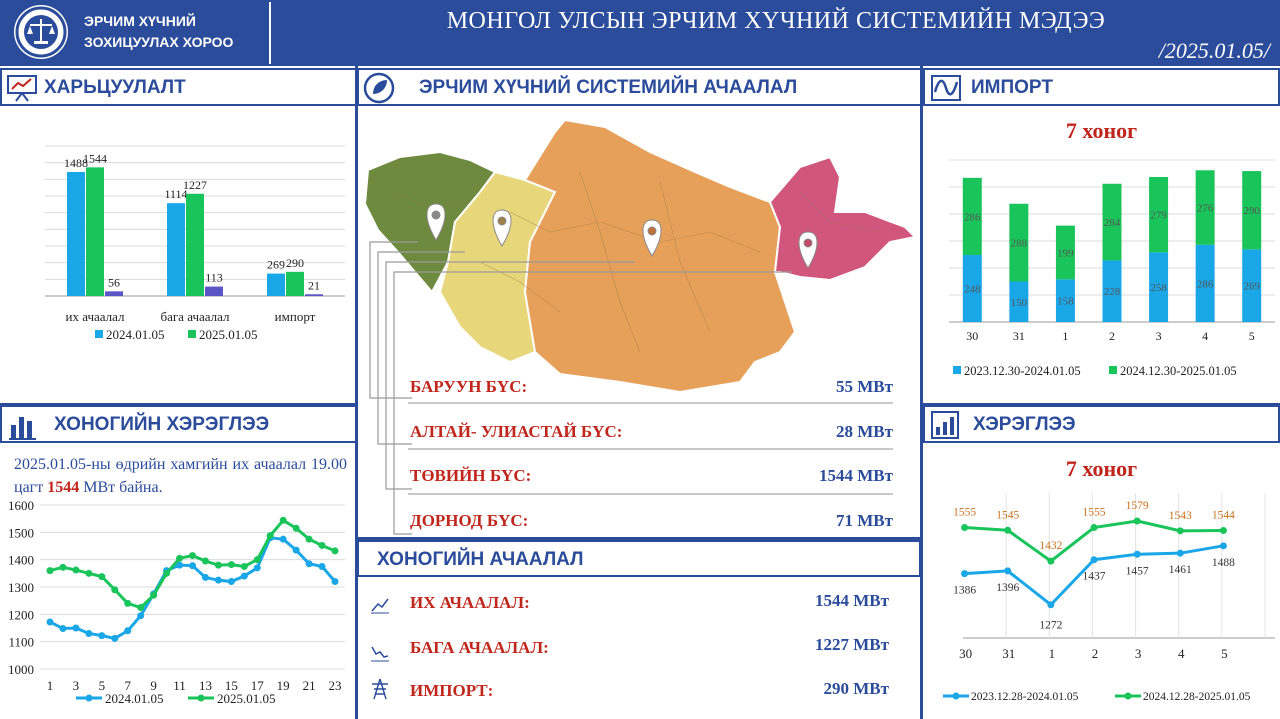  What do you see at coordinates (1180, 570) in the screenshot?
I see `data-label: 1461` at bounding box center [1180, 570].